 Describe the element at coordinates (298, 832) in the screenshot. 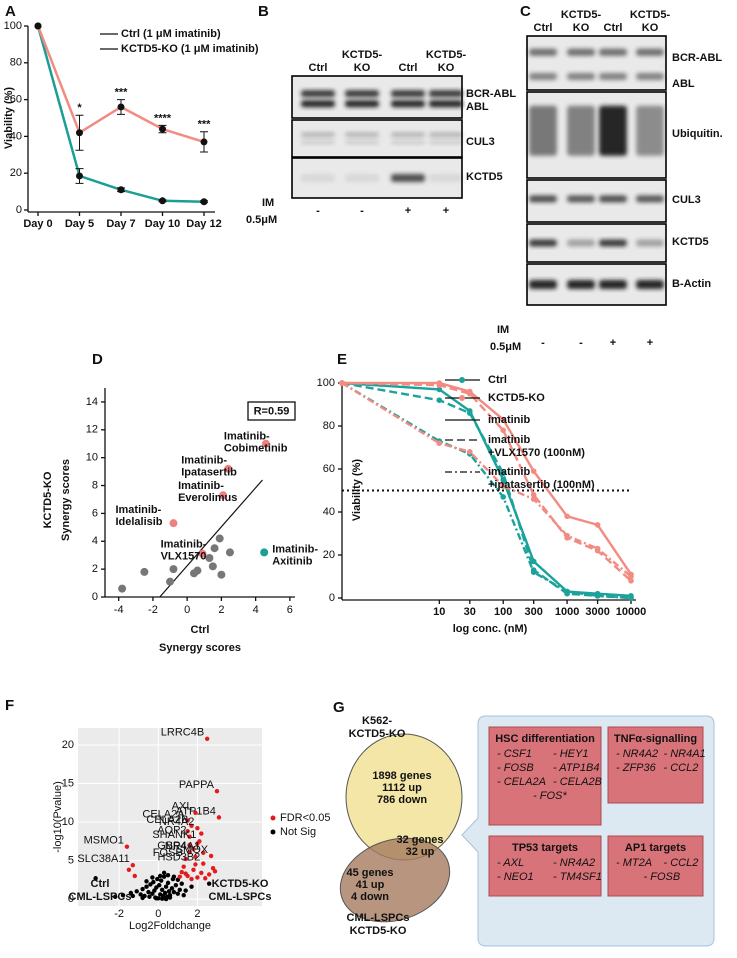

I see `legend-label: Not Sig` at that location.